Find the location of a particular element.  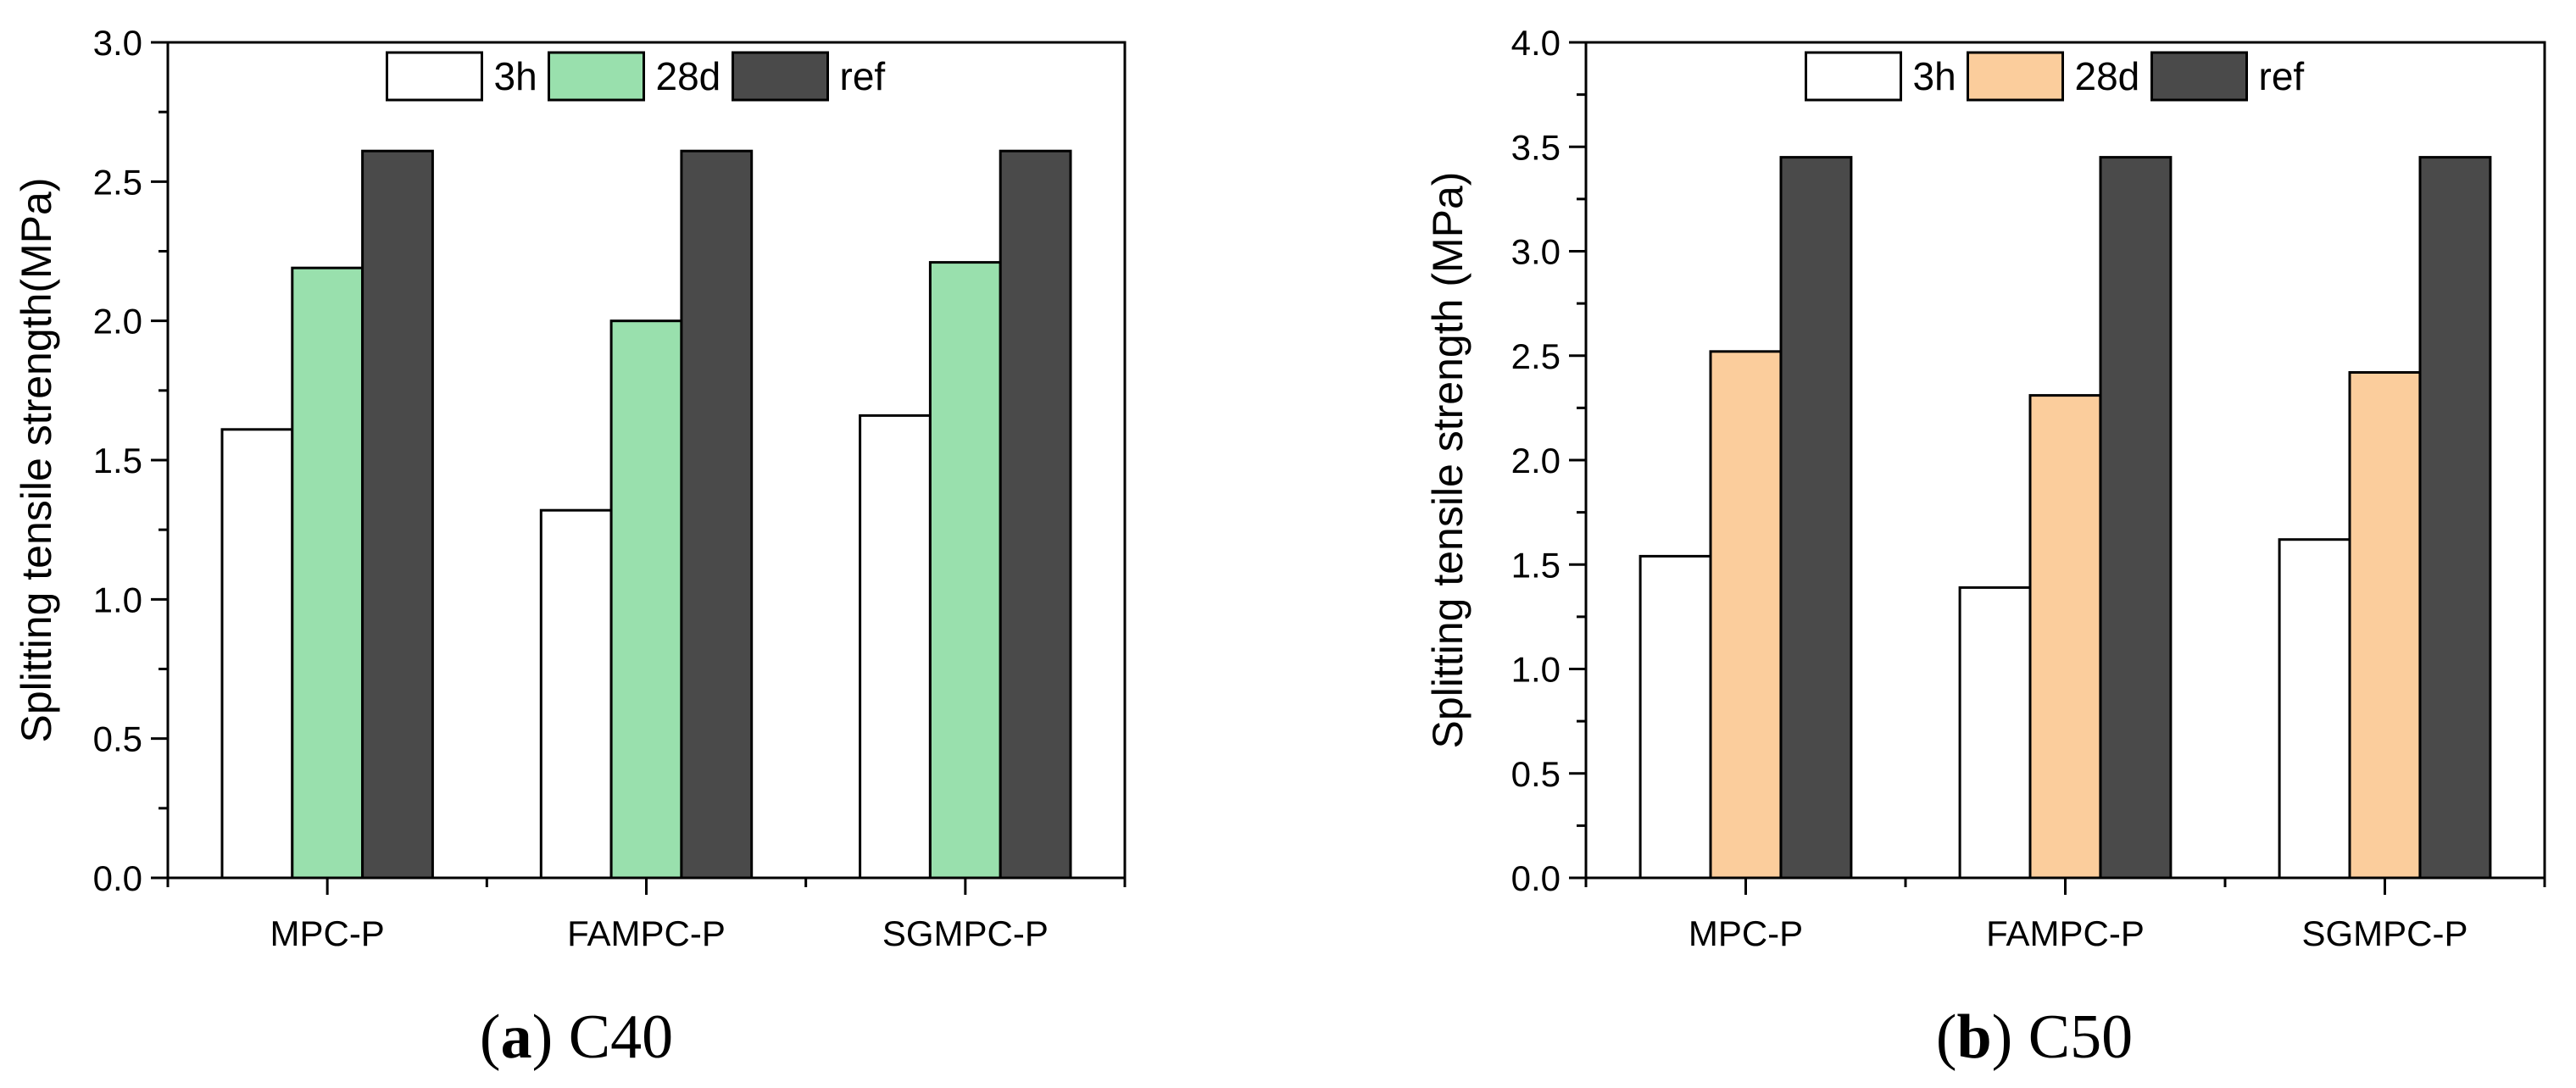

caption-grade: ) C50 is located at coordinates (2063, 1037).